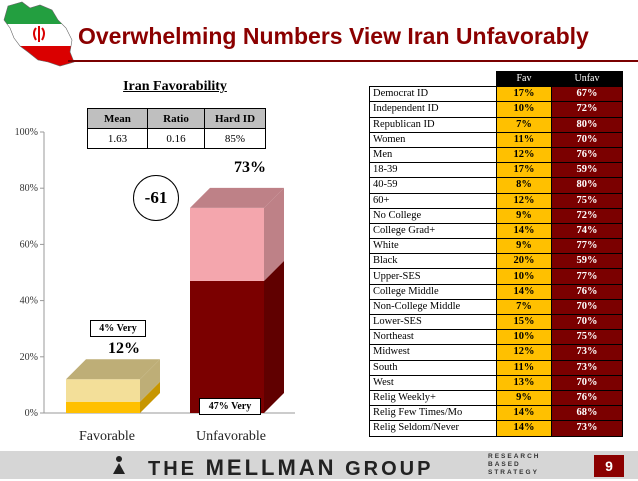 The height and width of the screenshot is (481, 638). What do you see at coordinates (31, 413) in the screenshot?
I see `y-tick-label: 0%` at bounding box center [31, 413].